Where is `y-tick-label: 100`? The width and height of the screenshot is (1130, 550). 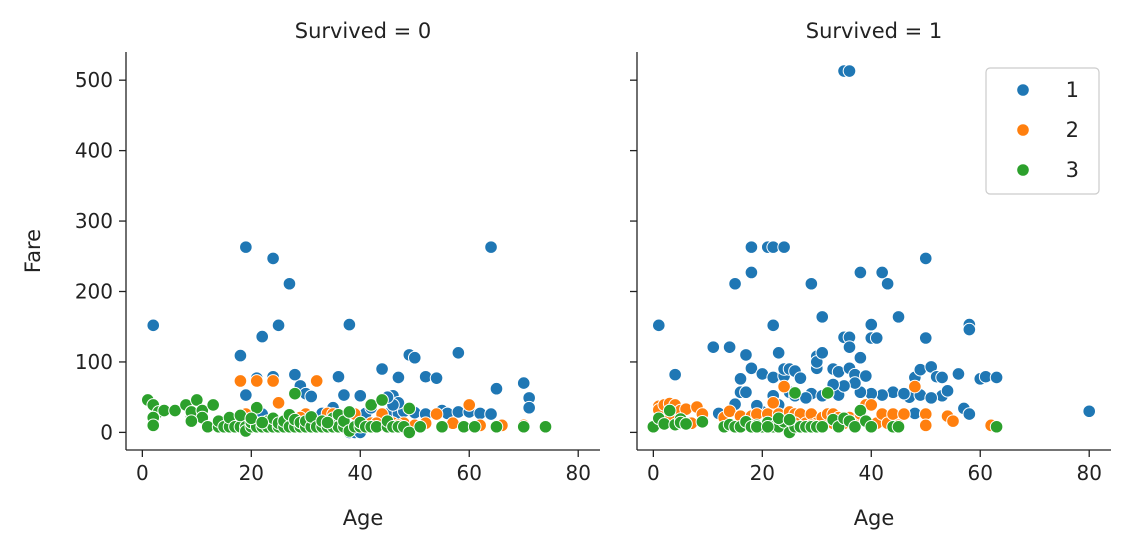 y-tick-label: 100 is located at coordinates (94, 362).